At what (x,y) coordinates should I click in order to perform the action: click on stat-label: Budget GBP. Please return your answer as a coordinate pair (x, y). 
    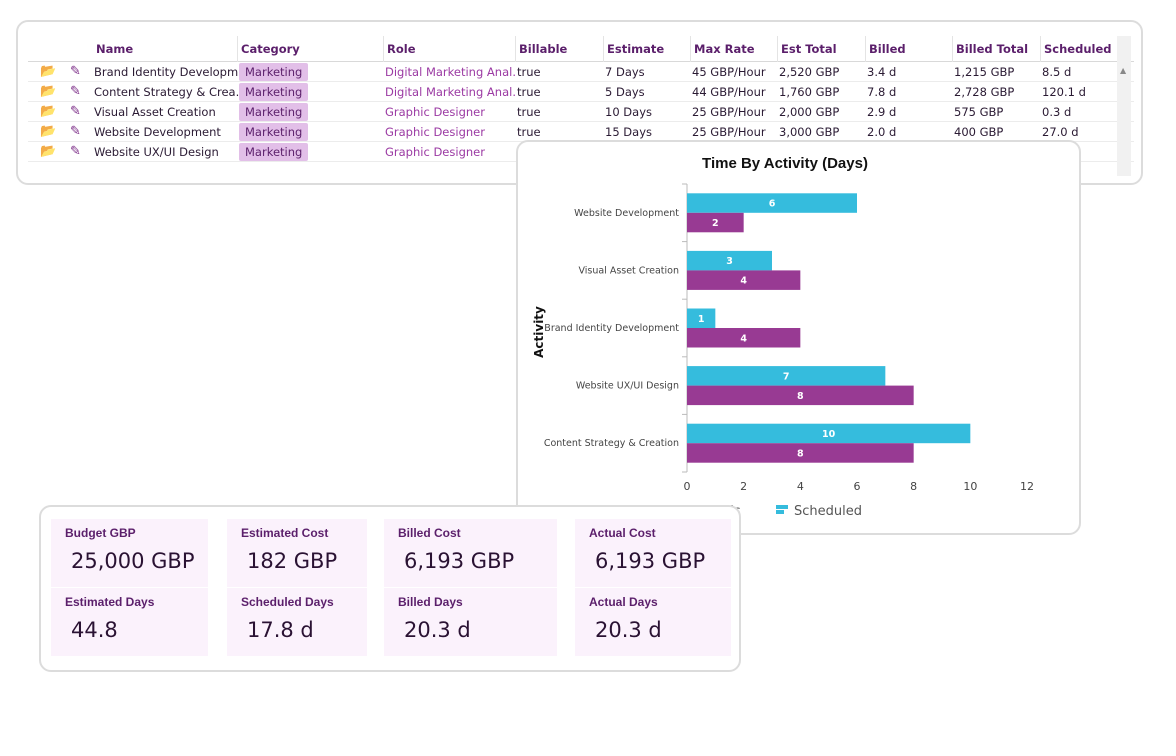
    Looking at the image, I should click on (100, 533).